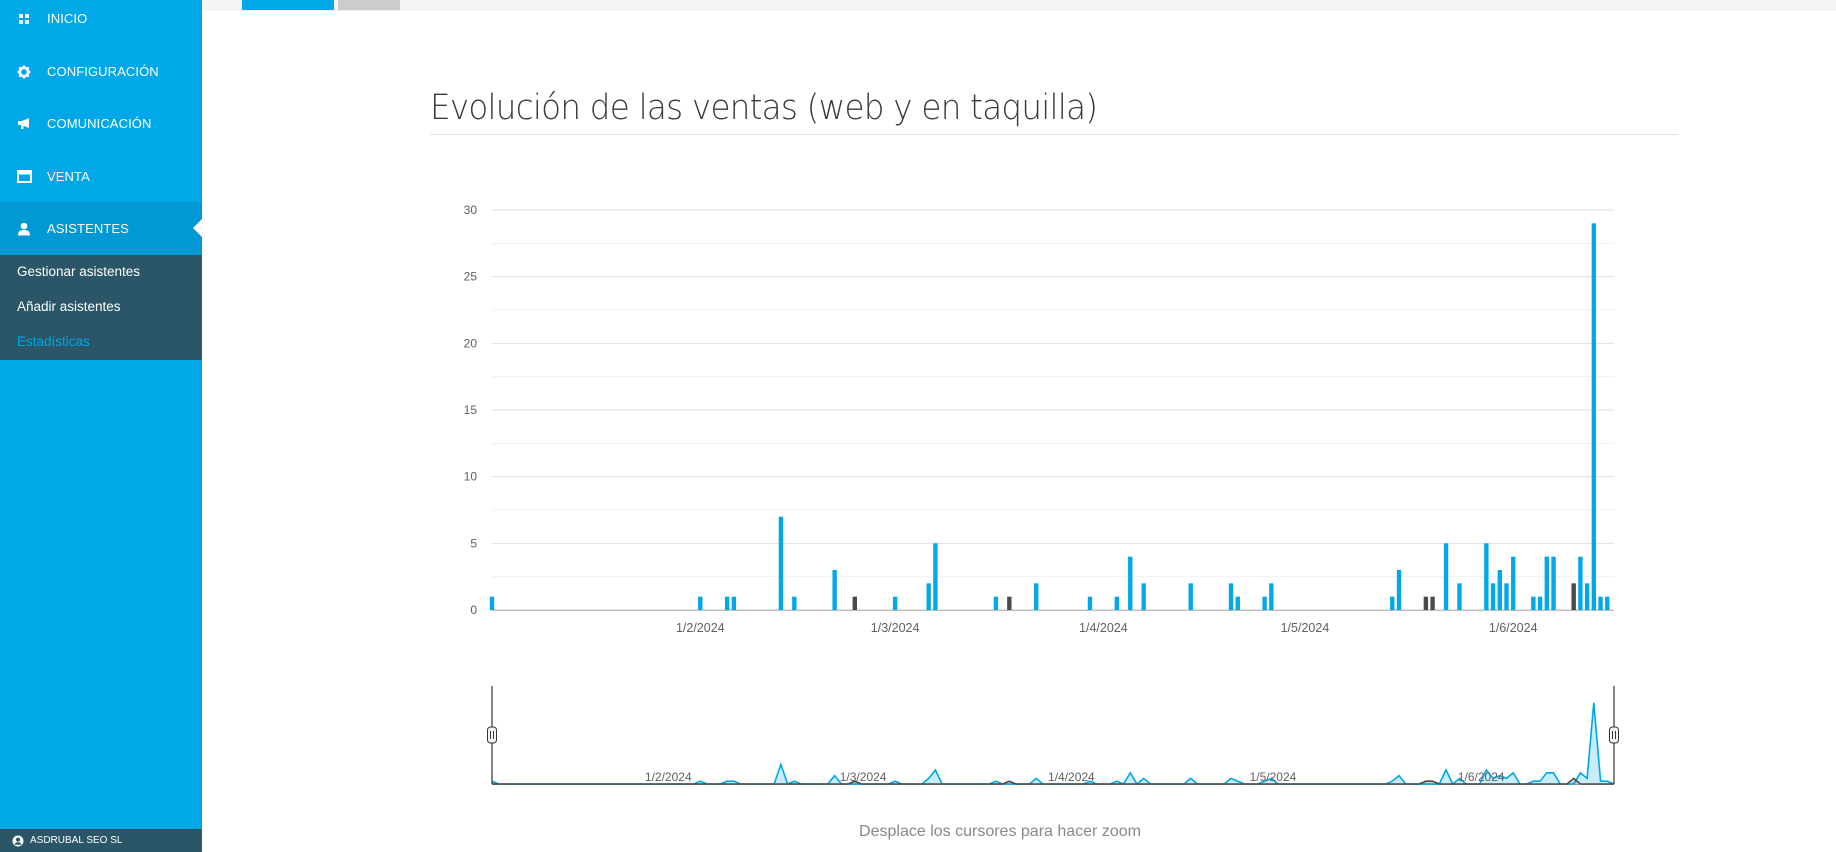 This screenshot has height=852, width=1836. What do you see at coordinates (24, 124) in the screenshot?
I see `megaphone-icon` at bounding box center [24, 124].